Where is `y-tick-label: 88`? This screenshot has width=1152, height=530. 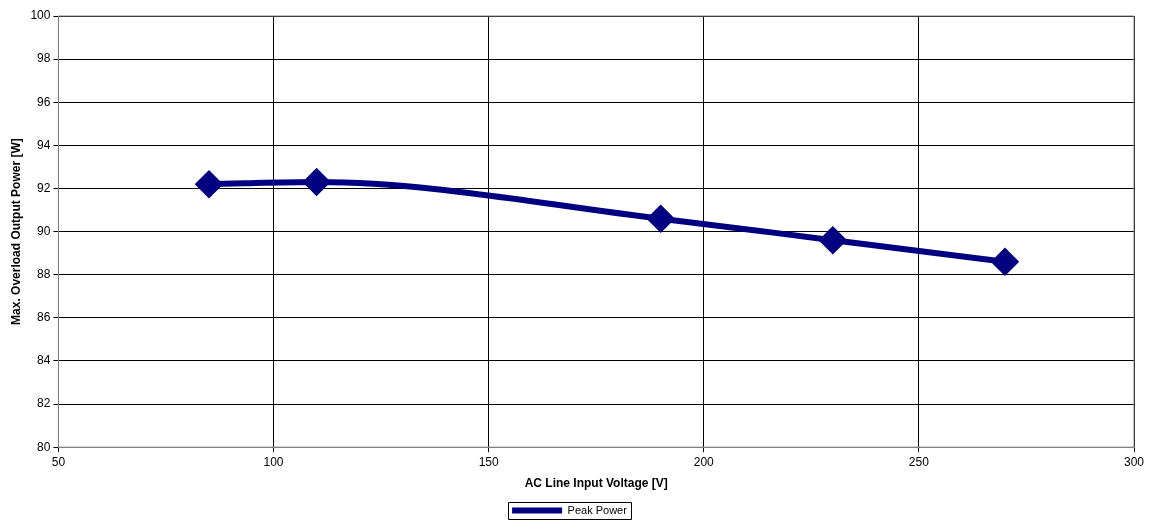 y-tick-label: 88 is located at coordinates (44, 274).